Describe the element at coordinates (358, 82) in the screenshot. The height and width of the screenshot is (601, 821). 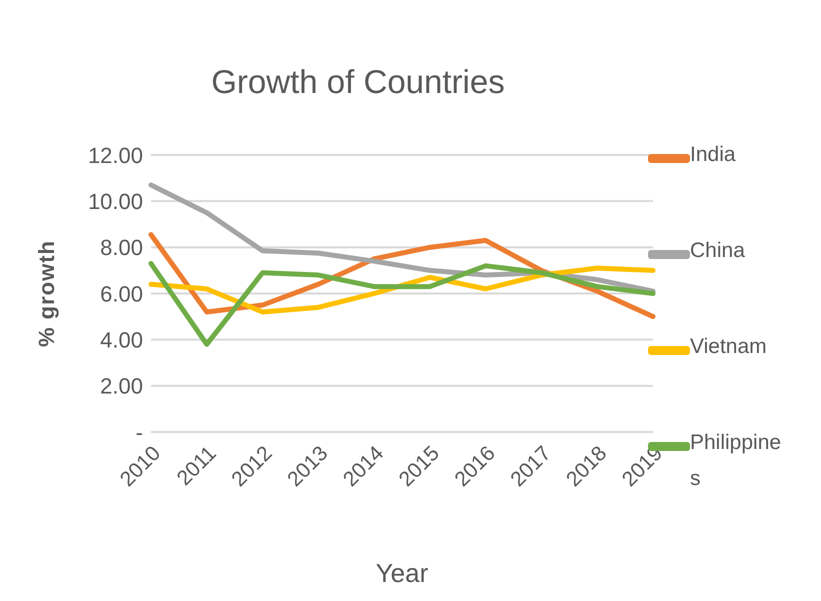
I see `chart-title: Growth of Countries` at that location.